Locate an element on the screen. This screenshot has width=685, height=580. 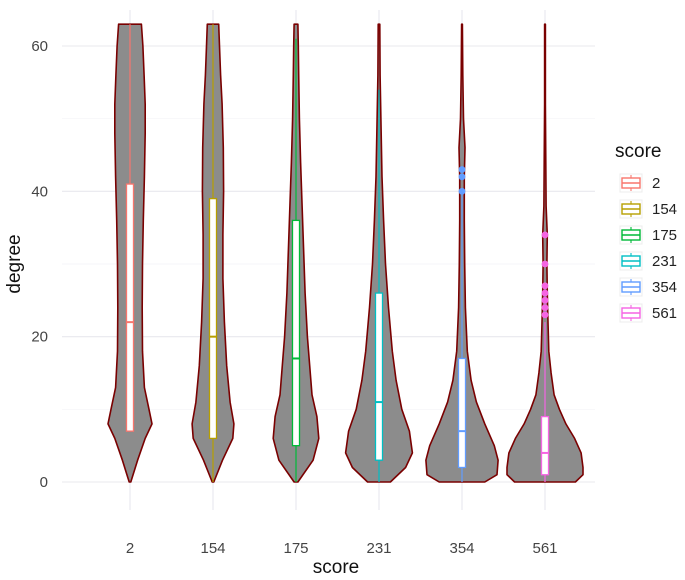
y-axis-ticks: 0 20 40 60 is located at coordinates (39, 264).